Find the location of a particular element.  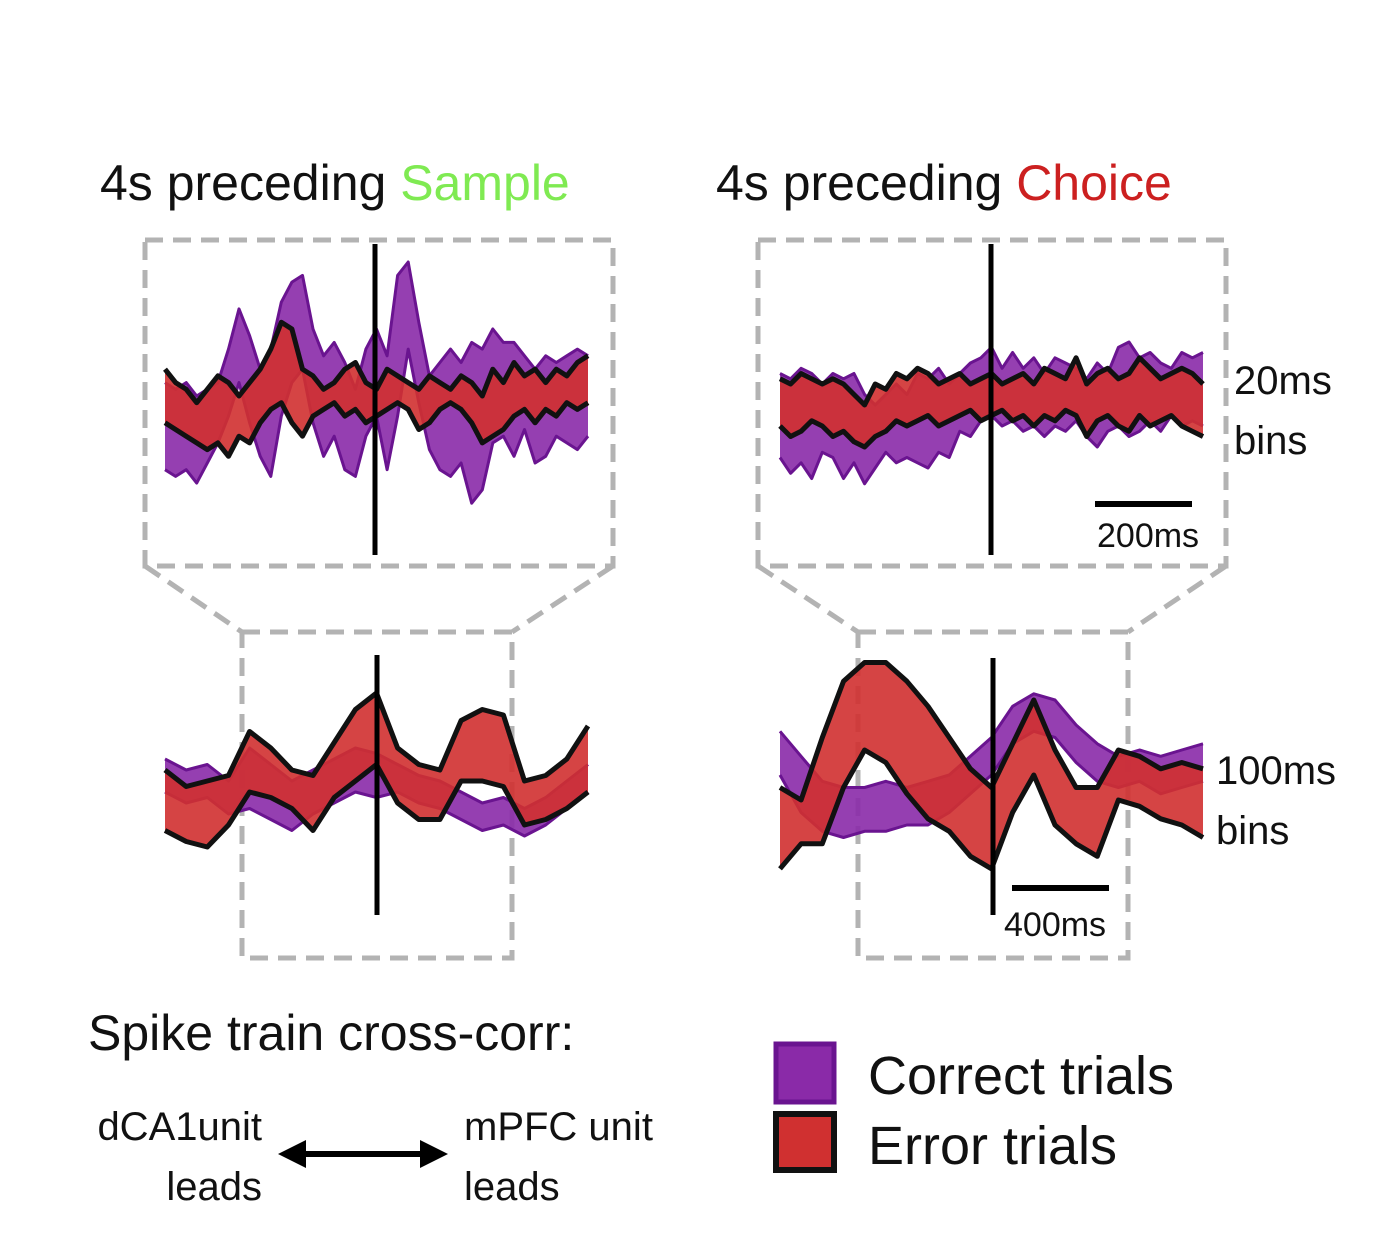

legend-label-error: Error trials is located at coordinates (992, 1146).